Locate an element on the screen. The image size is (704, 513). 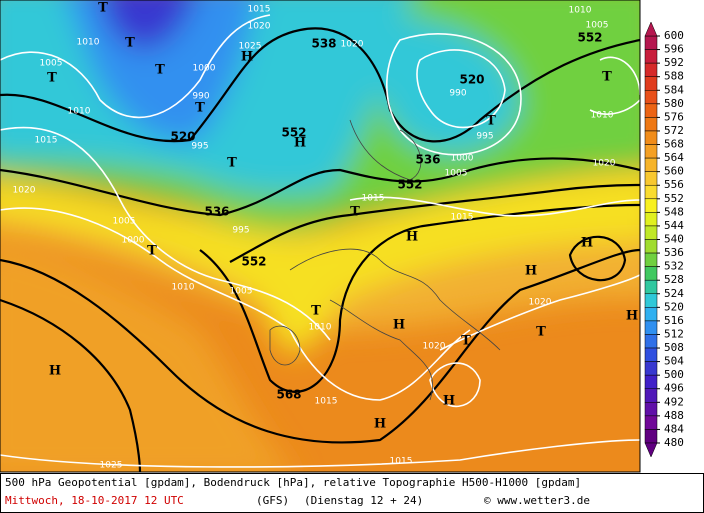
colorbar-label: 600 is located at coordinates (674, 35).